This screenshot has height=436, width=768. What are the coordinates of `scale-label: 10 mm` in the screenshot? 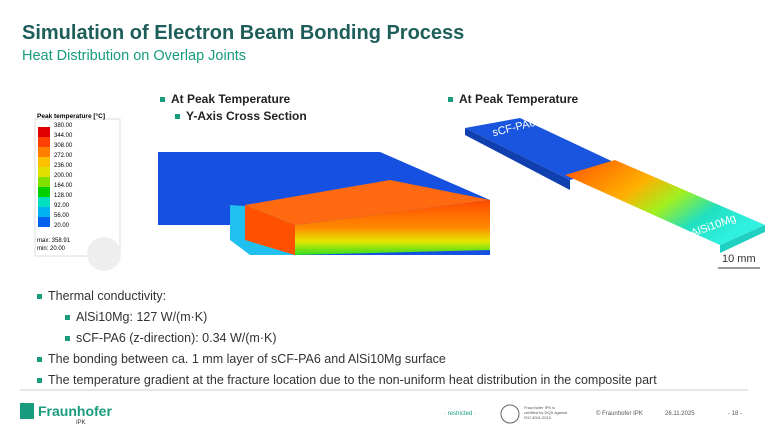 It's located at (739, 259).